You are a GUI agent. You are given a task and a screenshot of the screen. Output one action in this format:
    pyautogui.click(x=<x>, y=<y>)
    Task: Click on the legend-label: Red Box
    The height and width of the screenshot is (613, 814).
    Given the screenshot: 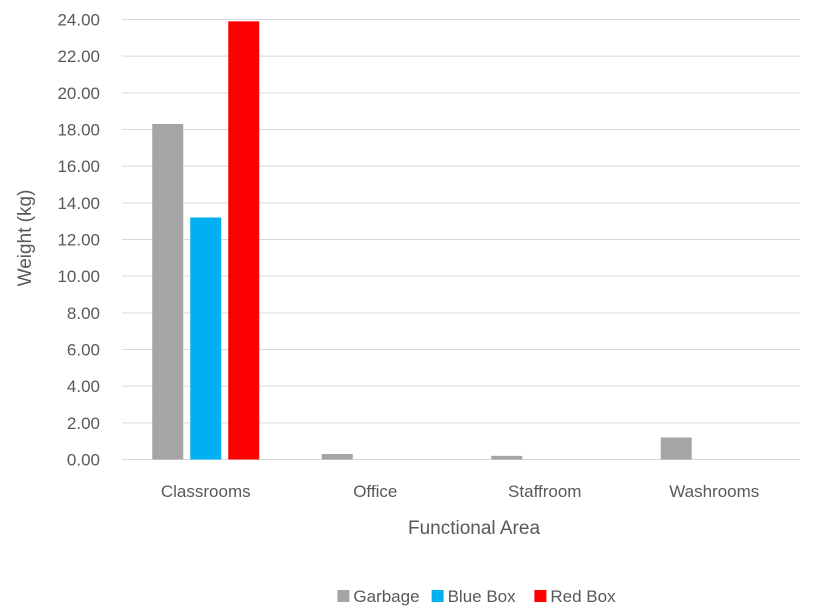 What is the action you would take?
    pyautogui.click(x=583, y=596)
    